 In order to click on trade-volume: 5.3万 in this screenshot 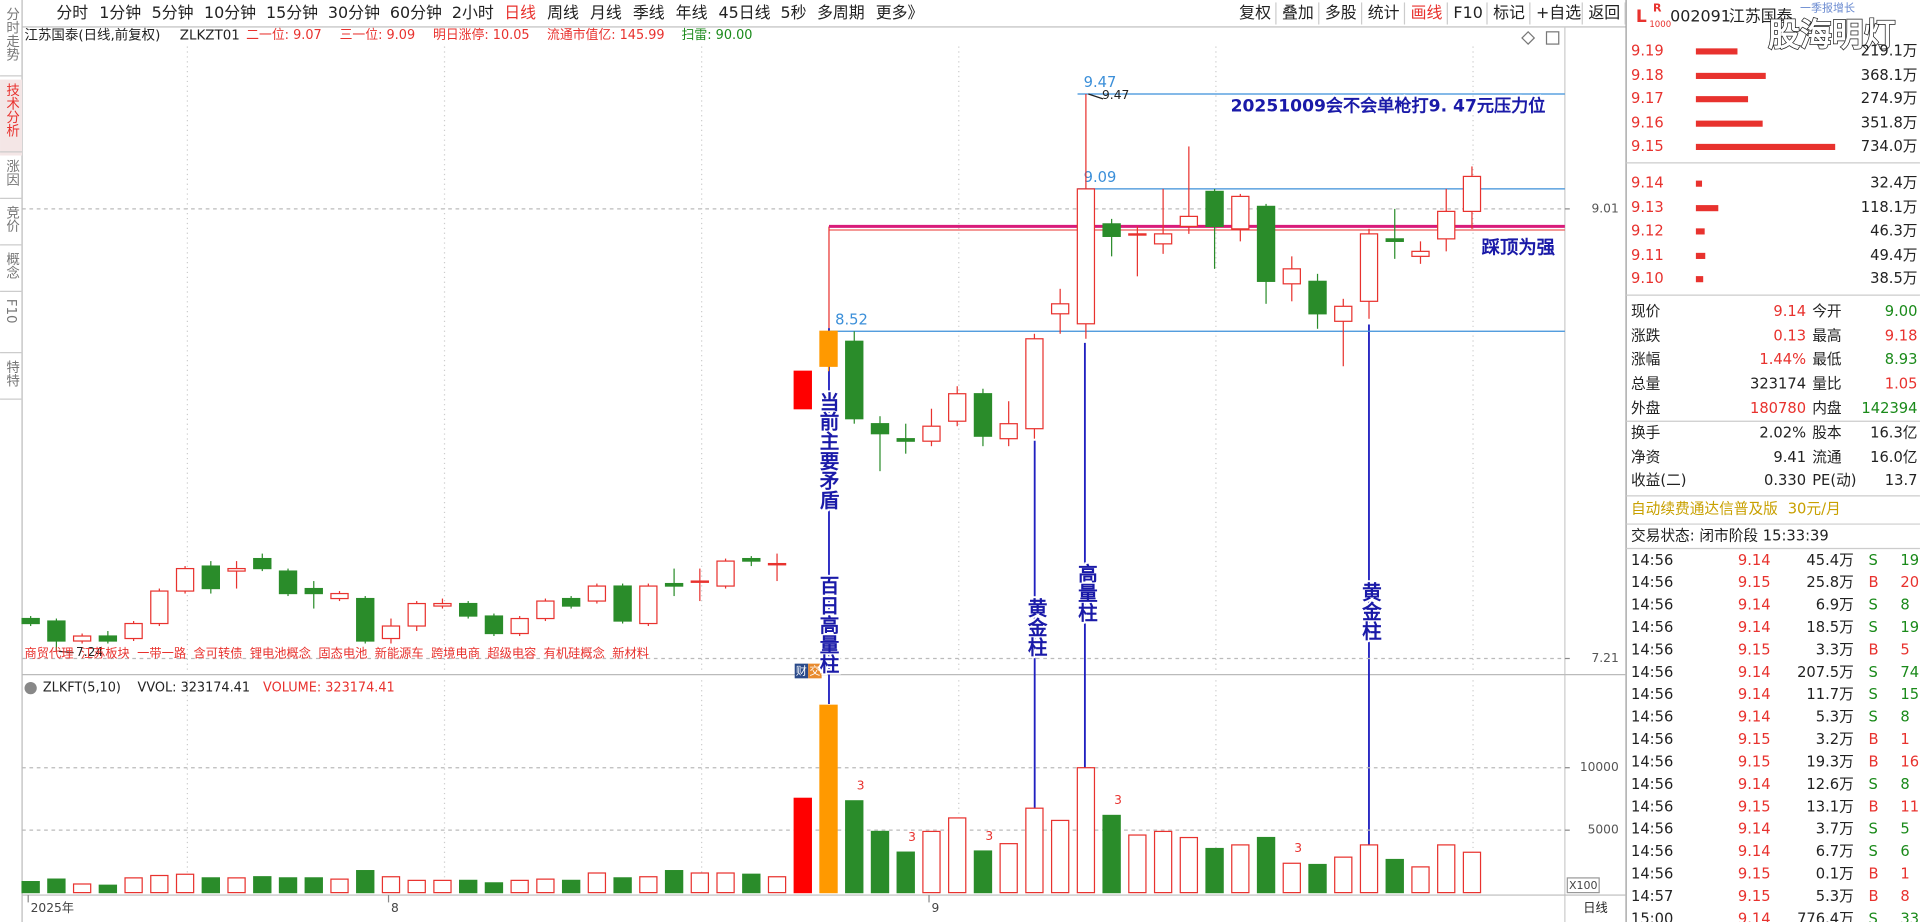, I will do `click(1835, 717)`.